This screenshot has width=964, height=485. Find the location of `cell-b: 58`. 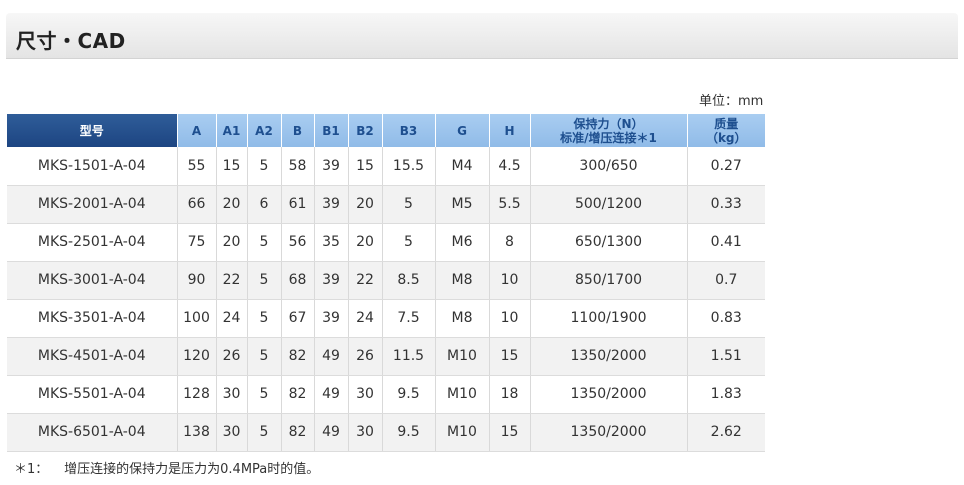

cell-b: 58 is located at coordinates (298, 166).